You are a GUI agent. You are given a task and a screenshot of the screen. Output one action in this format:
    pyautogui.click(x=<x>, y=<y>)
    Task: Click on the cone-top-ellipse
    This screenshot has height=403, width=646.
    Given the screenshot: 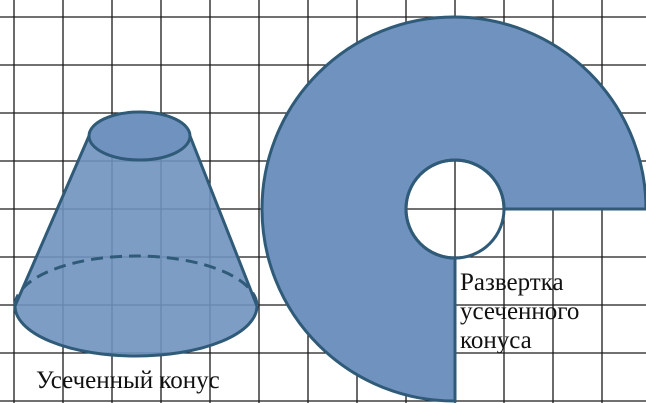 What is the action you would take?
    pyautogui.click(x=139, y=136)
    